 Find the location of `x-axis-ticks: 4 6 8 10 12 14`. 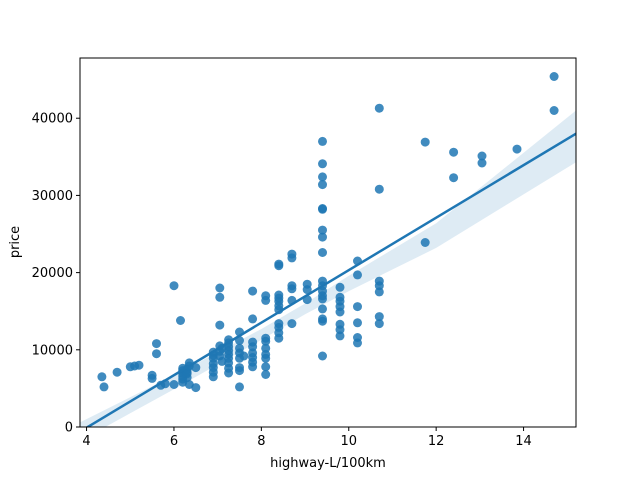

x-axis-ticks: 4 6 8 10 12 14 is located at coordinates (307, 438).